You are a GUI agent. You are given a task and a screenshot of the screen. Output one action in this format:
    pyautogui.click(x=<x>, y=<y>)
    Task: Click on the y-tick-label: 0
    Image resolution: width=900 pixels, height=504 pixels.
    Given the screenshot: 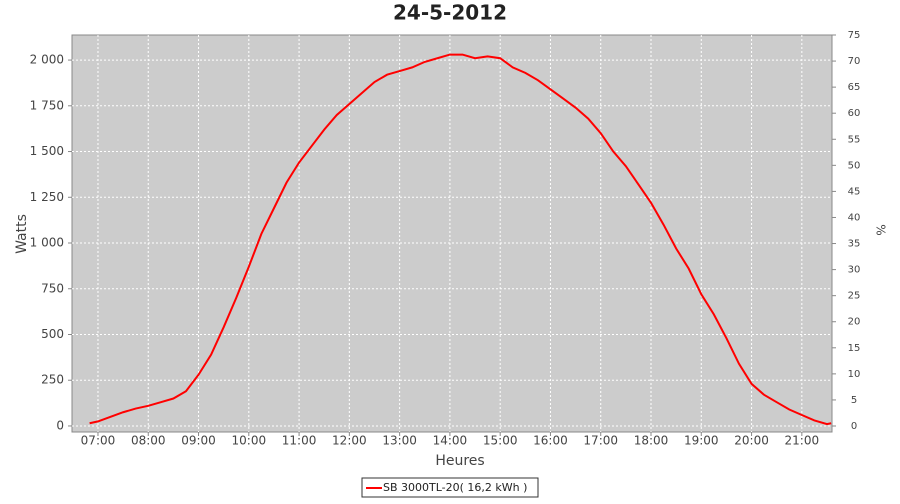 What is the action you would take?
    pyautogui.click(x=60, y=425)
    